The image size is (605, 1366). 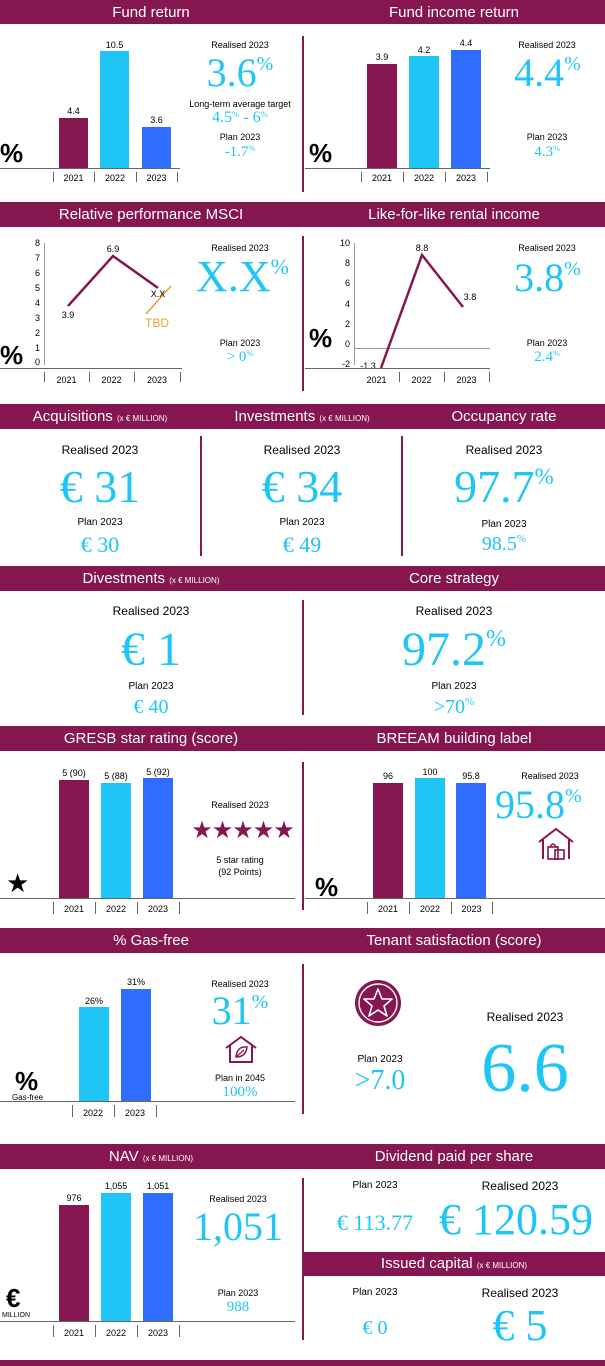 I want to click on plan-value: € 49, so click(x=302, y=544).